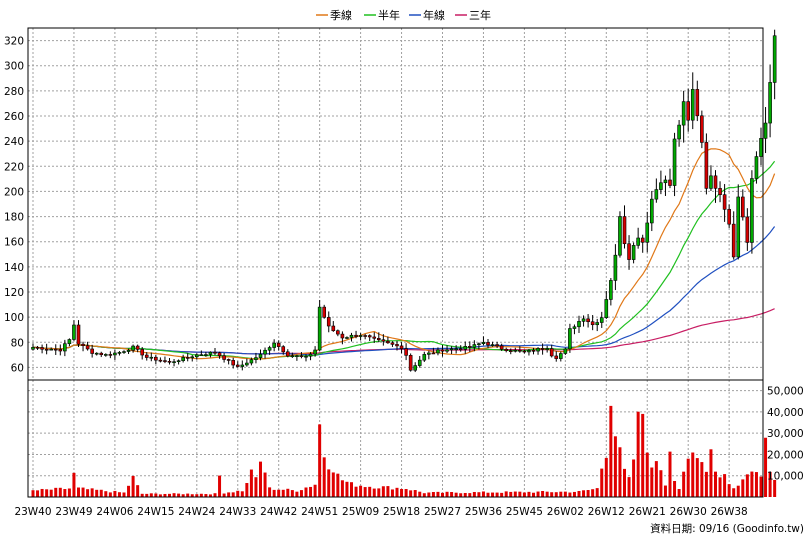 The width and height of the screenshot is (808, 540). Describe the element at coordinates (73, 512) in the screenshot. I see `x-tick-label: 23W49` at that location.